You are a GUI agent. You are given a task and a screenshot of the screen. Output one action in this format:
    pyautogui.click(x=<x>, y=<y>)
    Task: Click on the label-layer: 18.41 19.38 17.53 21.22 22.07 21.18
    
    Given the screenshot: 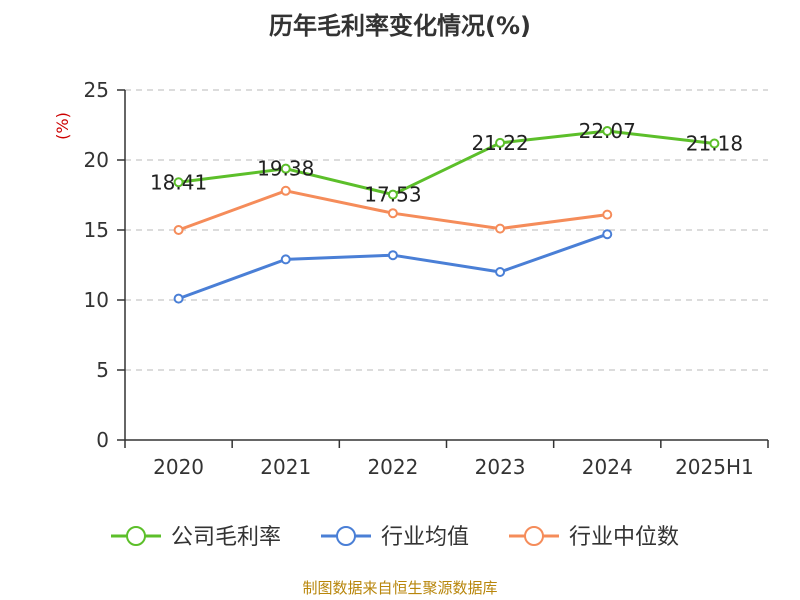 What is the action you would take?
    pyautogui.click(x=446, y=163)
    